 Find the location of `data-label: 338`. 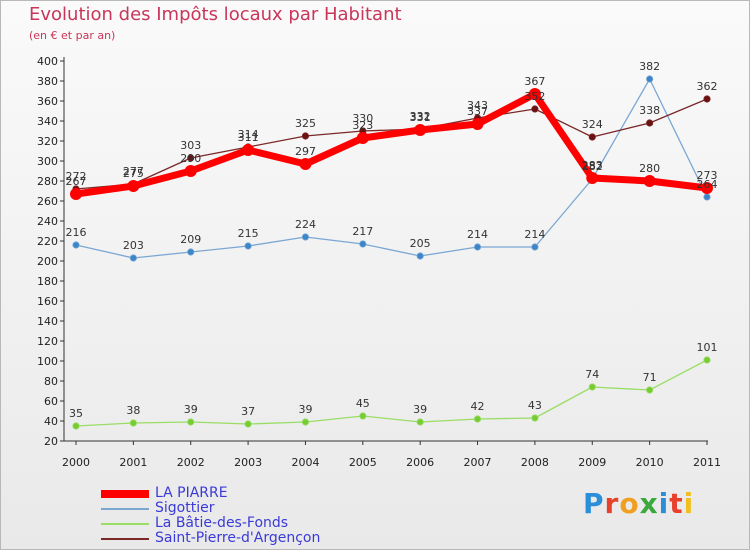

data-label: 338 is located at coordinates (649, 110).